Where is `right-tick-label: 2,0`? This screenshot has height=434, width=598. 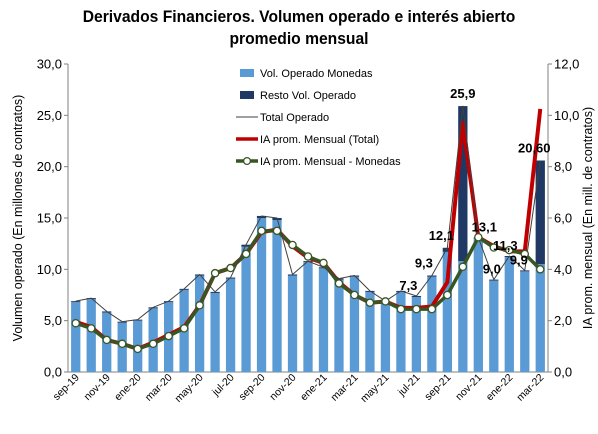 right-tick-label: 2,0 is located at coordinates (563, 320).